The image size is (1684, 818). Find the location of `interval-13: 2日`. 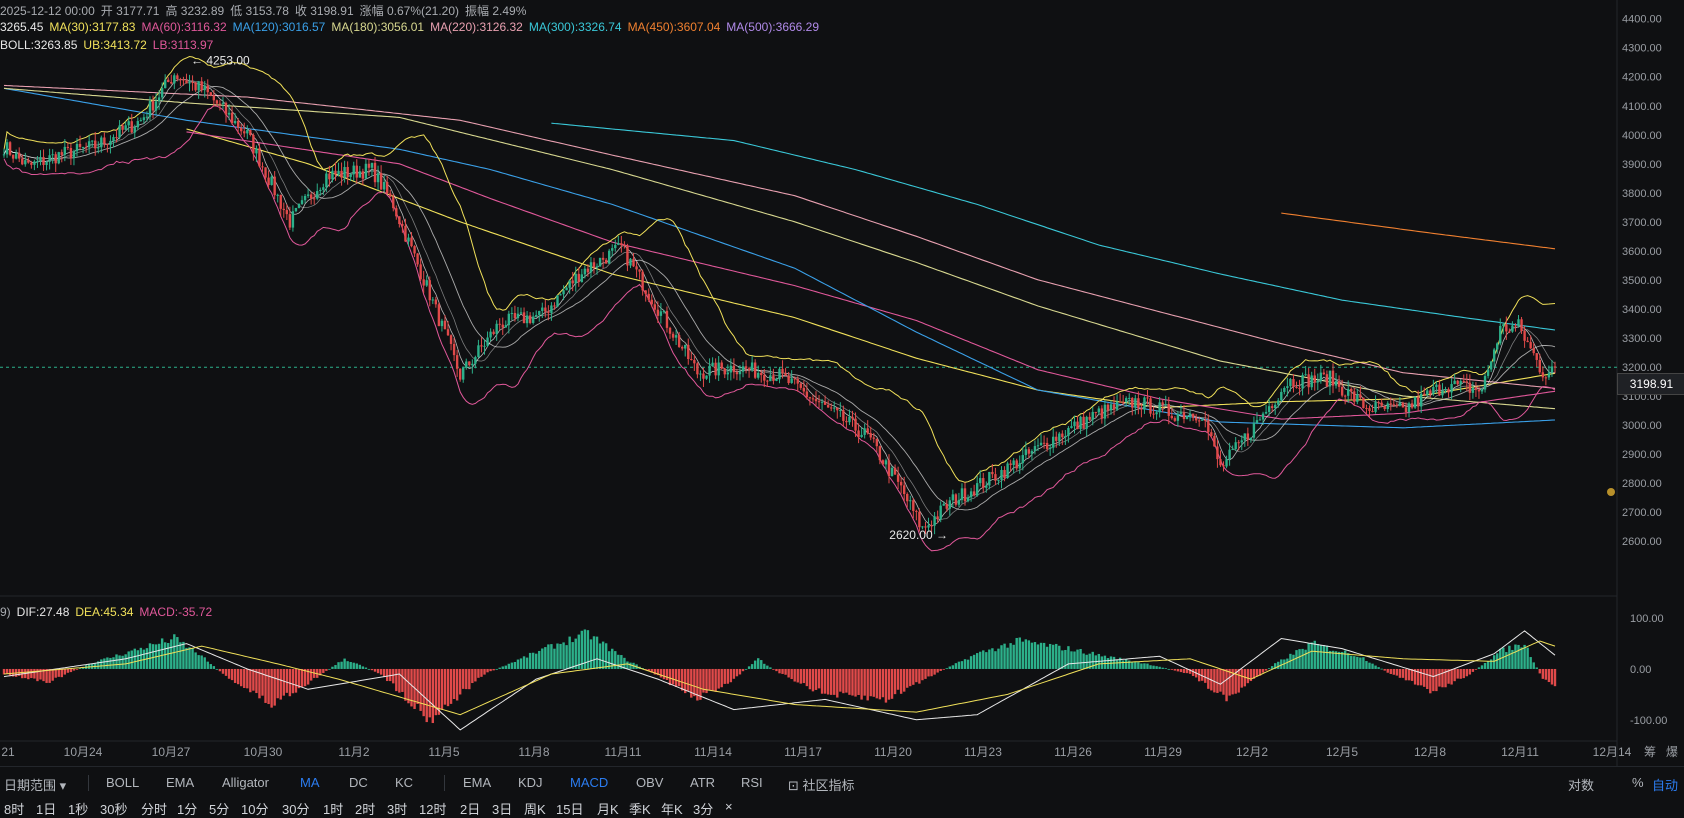

interval-13: 2日 is located at coordinates (470, 809).